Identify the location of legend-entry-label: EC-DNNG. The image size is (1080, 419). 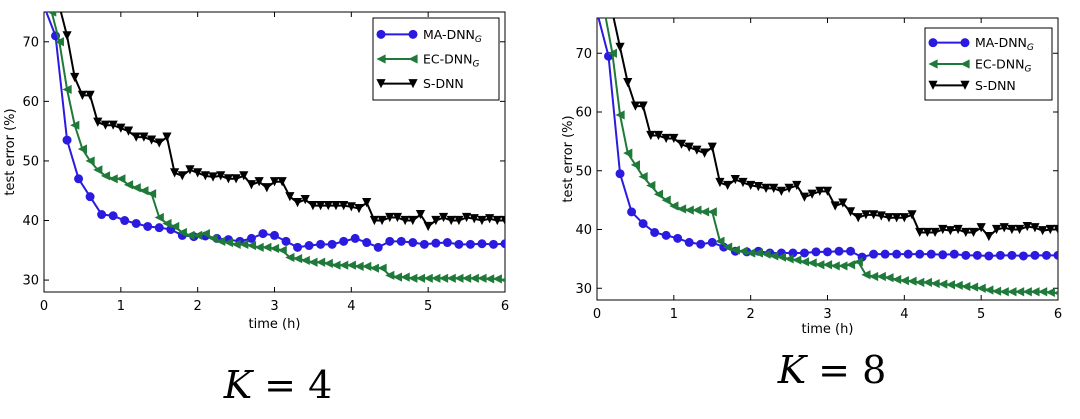
(451, 61).